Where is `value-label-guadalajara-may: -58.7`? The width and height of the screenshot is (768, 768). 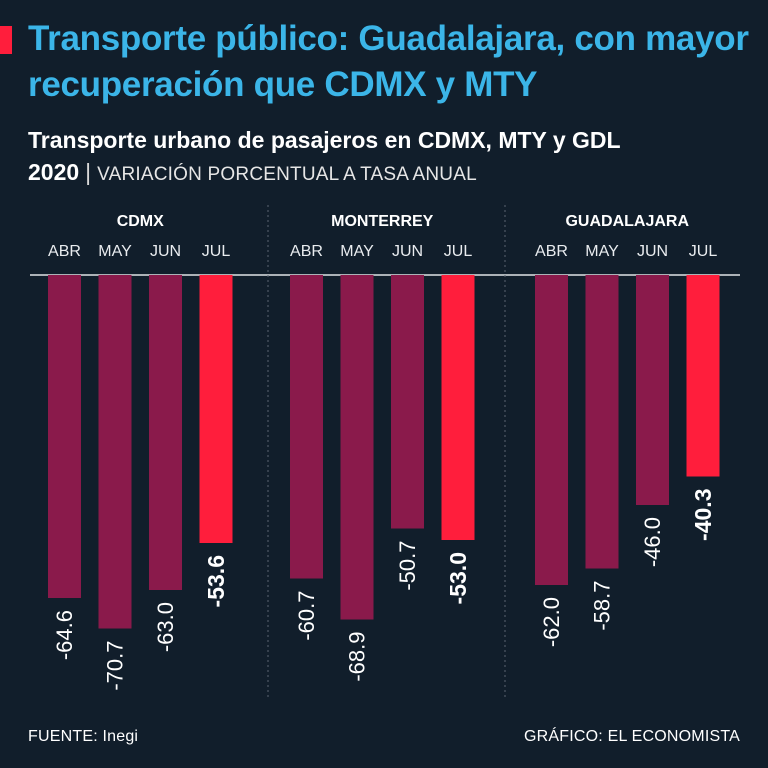 value-label-guadalajara-may: -58.7 is located at coordinates (602, 606).